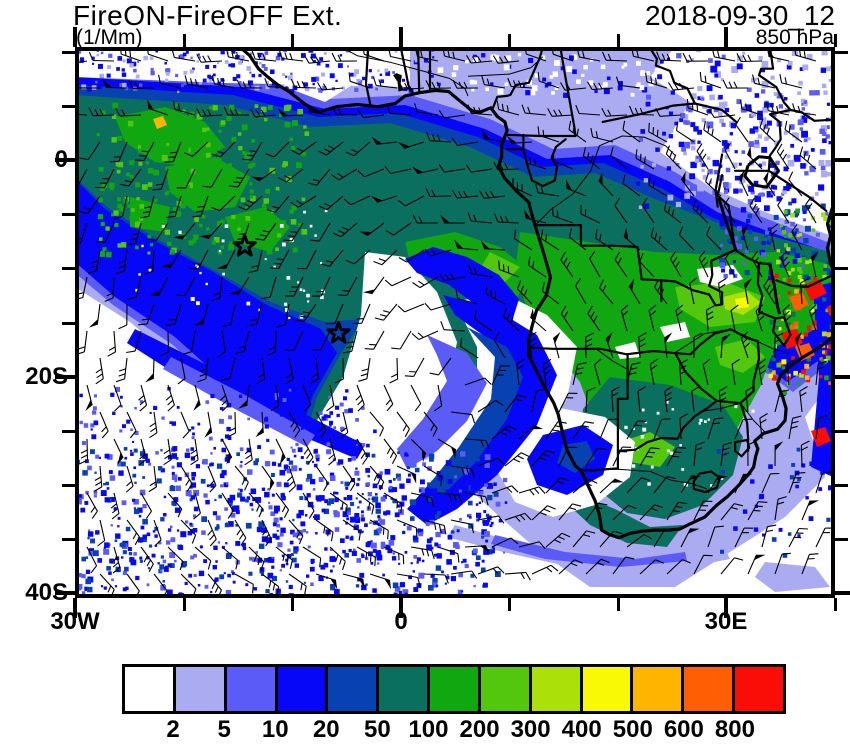  I want to click on x-axis-tick-label: 30W, so click(75, 621).